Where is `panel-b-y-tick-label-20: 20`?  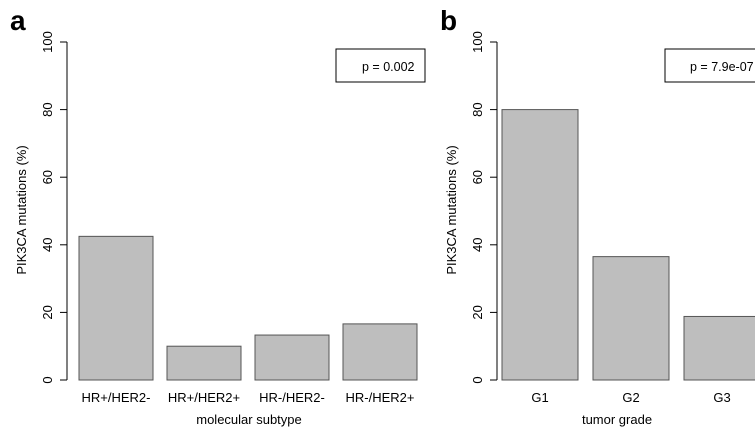
panel-b-y-tick-label-20: 20 is located at coordinates (477, 312).